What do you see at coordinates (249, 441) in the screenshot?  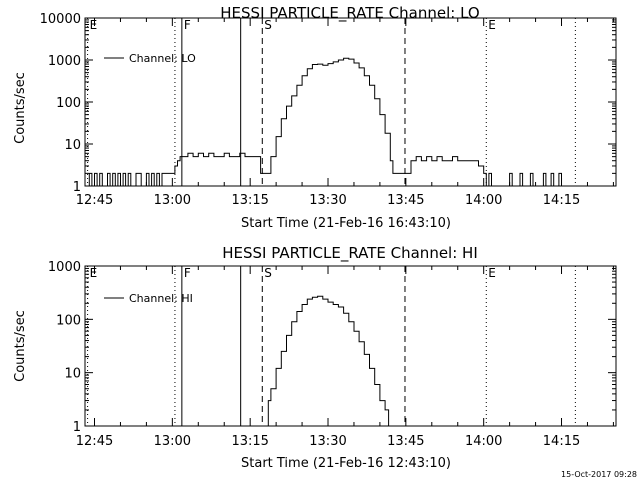 I see `hi-x-tick-label: 13:15` at bounding box center [249, 441].